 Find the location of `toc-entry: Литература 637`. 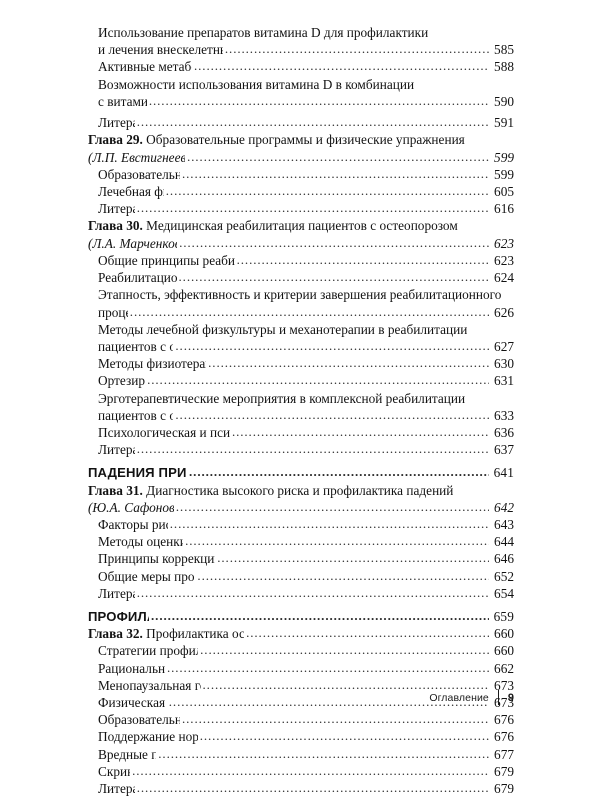

toc-entry: Литература 637 is located at coordinates (301, 449).